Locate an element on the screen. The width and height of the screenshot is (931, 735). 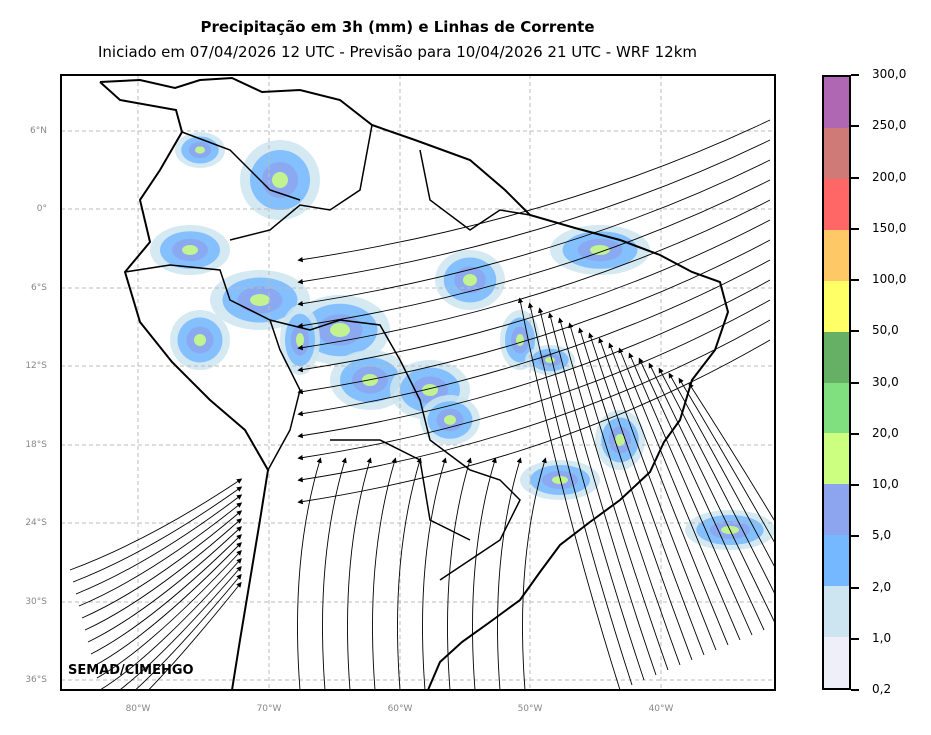
colorbar-label: 10,0 is located at coordinates (885, 484).